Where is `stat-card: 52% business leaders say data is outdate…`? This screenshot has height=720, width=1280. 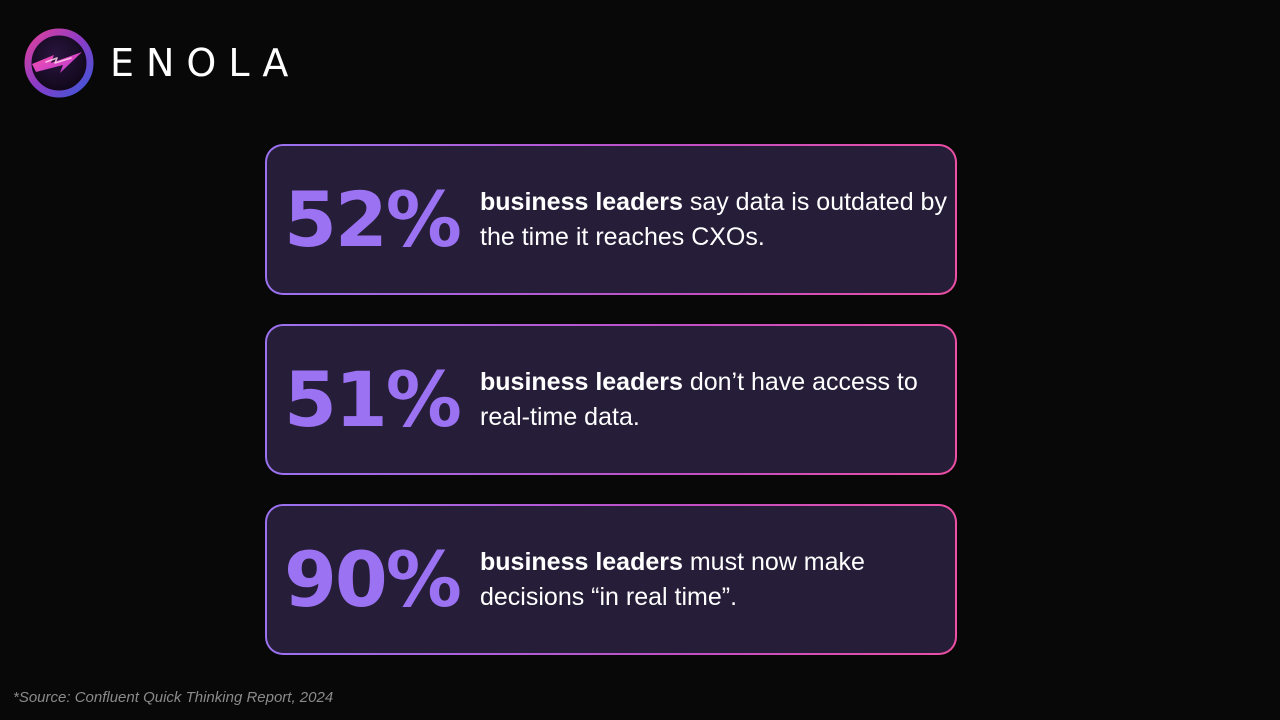
stat-card: 52% business leaders say data is outdate… is located at coordinates (611, 219).